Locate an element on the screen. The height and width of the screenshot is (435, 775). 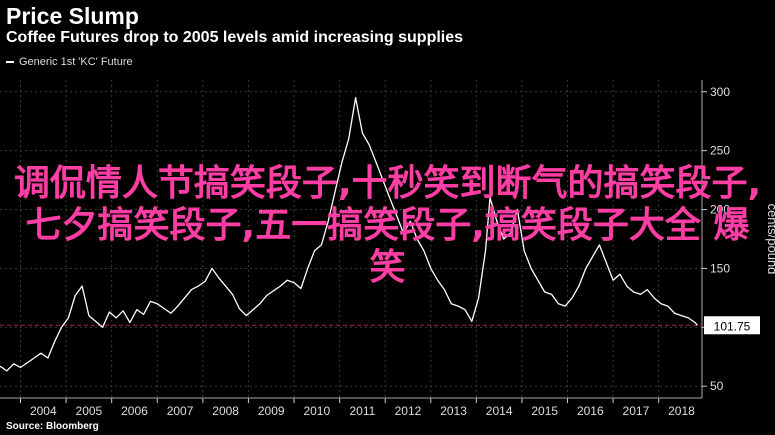
source-label: Source: Bloomberg is located at coordinates (52, 426).